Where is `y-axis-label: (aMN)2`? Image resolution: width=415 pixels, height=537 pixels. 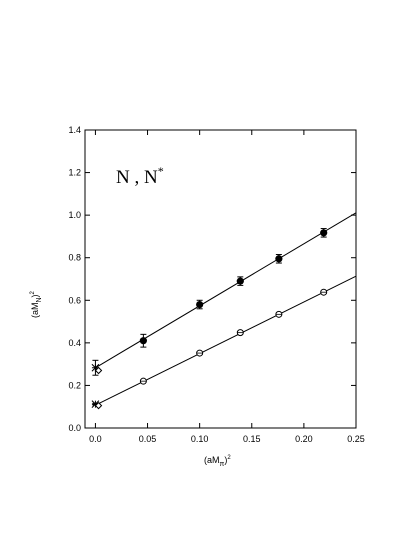
y-axis-label: (aMN)2 is located at coordinates (36, 304).